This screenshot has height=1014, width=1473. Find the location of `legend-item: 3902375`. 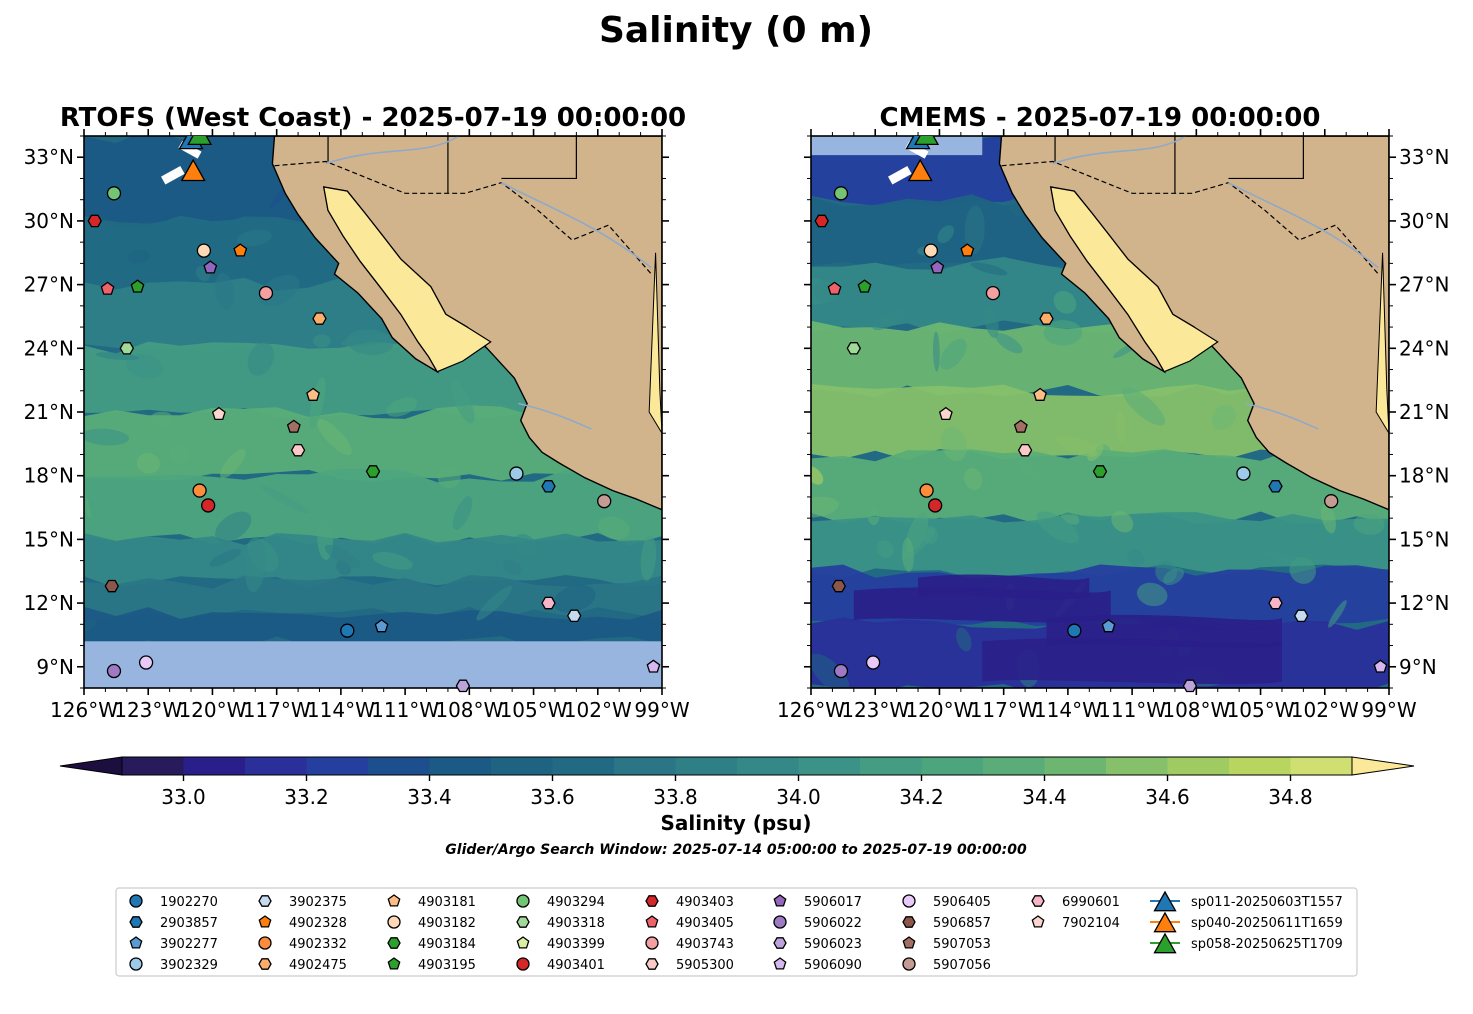

legend-item: 3902375 is located at coordinates (302, 902).